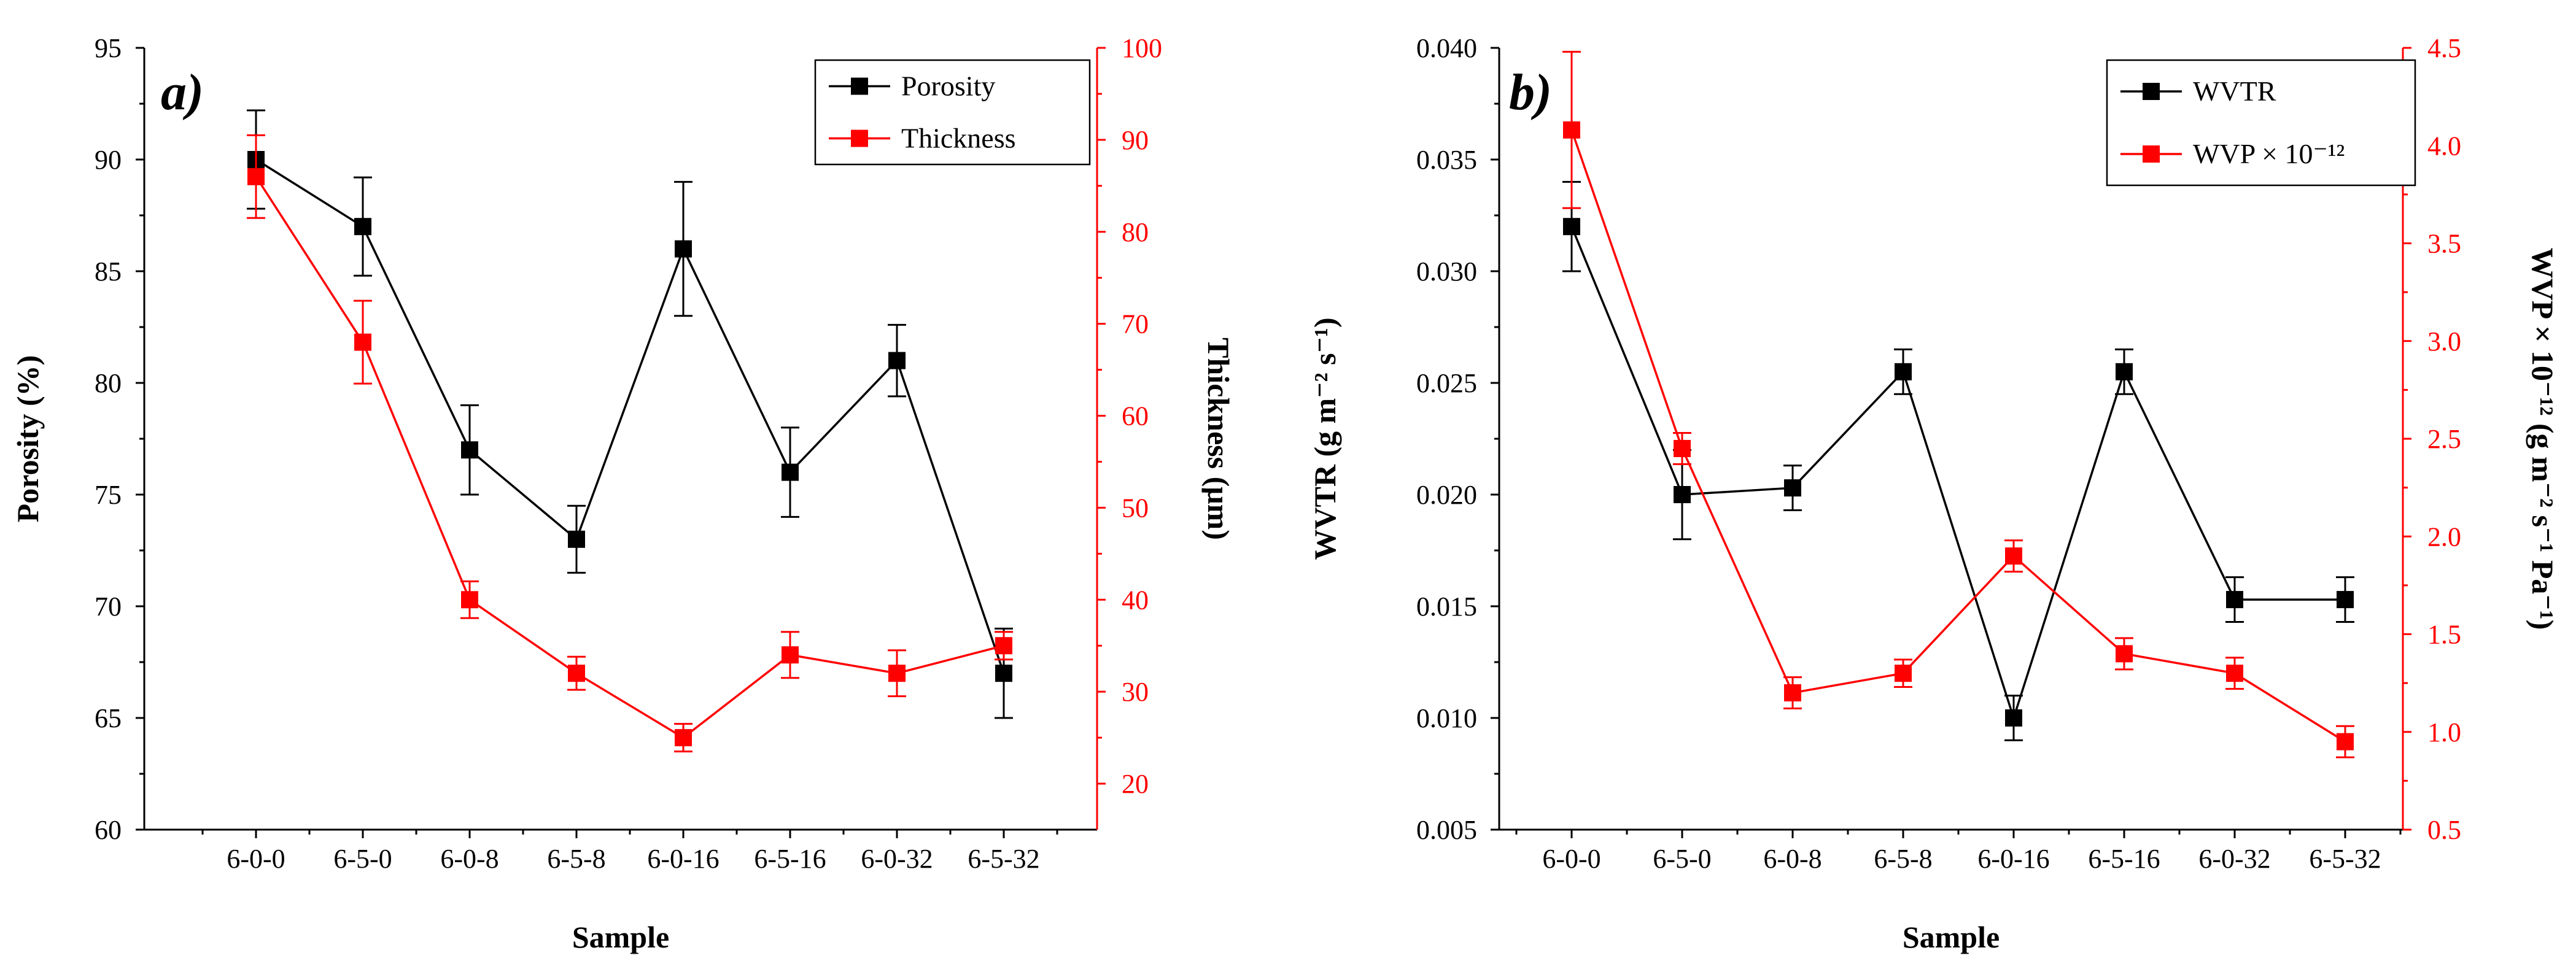 This screenshot has height=972, width=2576. Describe the element at coordinates (2234, 91) in the screenshot. I see `legend-label: WVTR` at that location.